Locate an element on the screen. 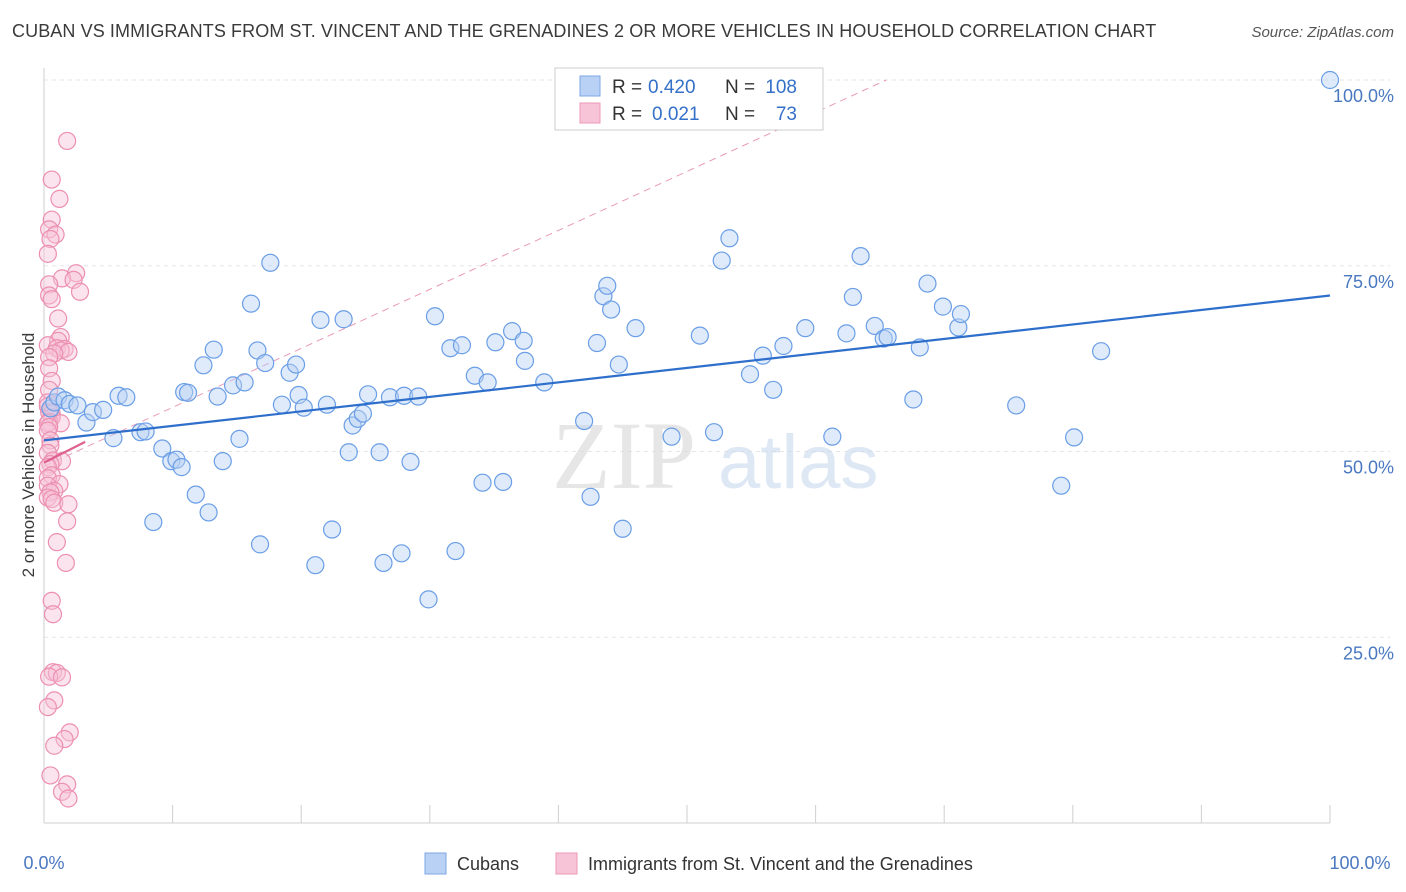 The width and height of the screenshot is (1406, 892). stats-r-value-cubans: 0.420 is located at coordinates (672, 87).